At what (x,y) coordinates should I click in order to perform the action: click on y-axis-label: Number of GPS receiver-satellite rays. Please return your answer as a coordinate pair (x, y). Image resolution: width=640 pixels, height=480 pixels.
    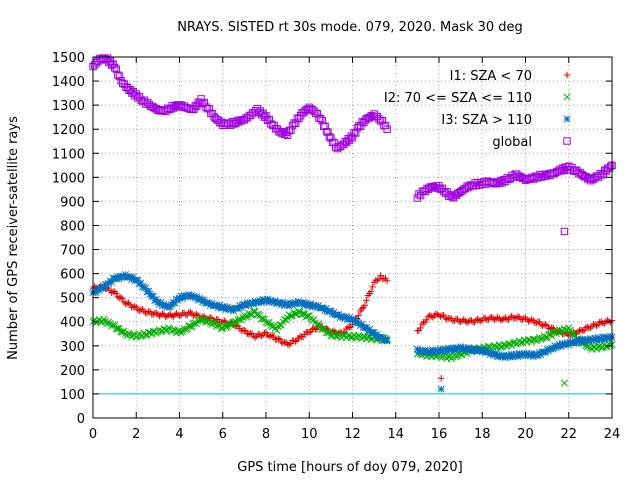
    Looking at the image, I should click on (13, 238).